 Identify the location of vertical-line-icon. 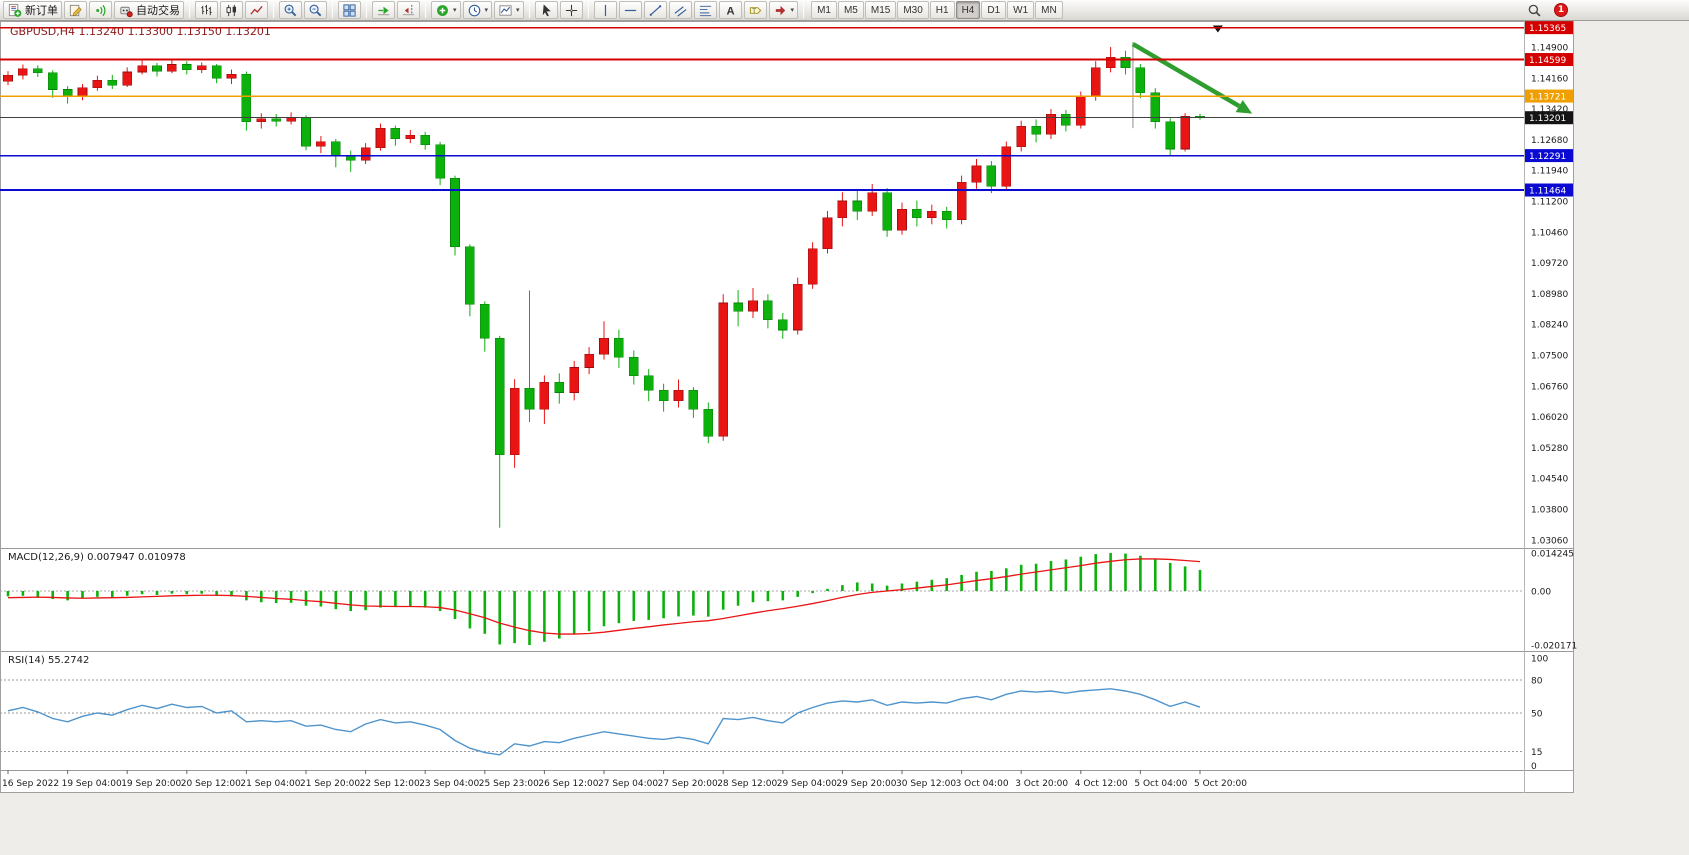
(605, 10).